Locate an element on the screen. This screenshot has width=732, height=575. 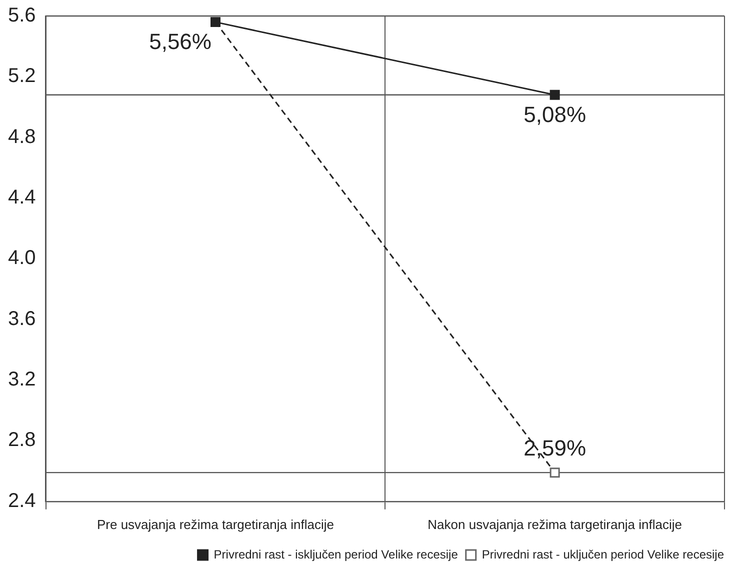
y-tick-label: 5.2 is located at coordinates (22, 76).